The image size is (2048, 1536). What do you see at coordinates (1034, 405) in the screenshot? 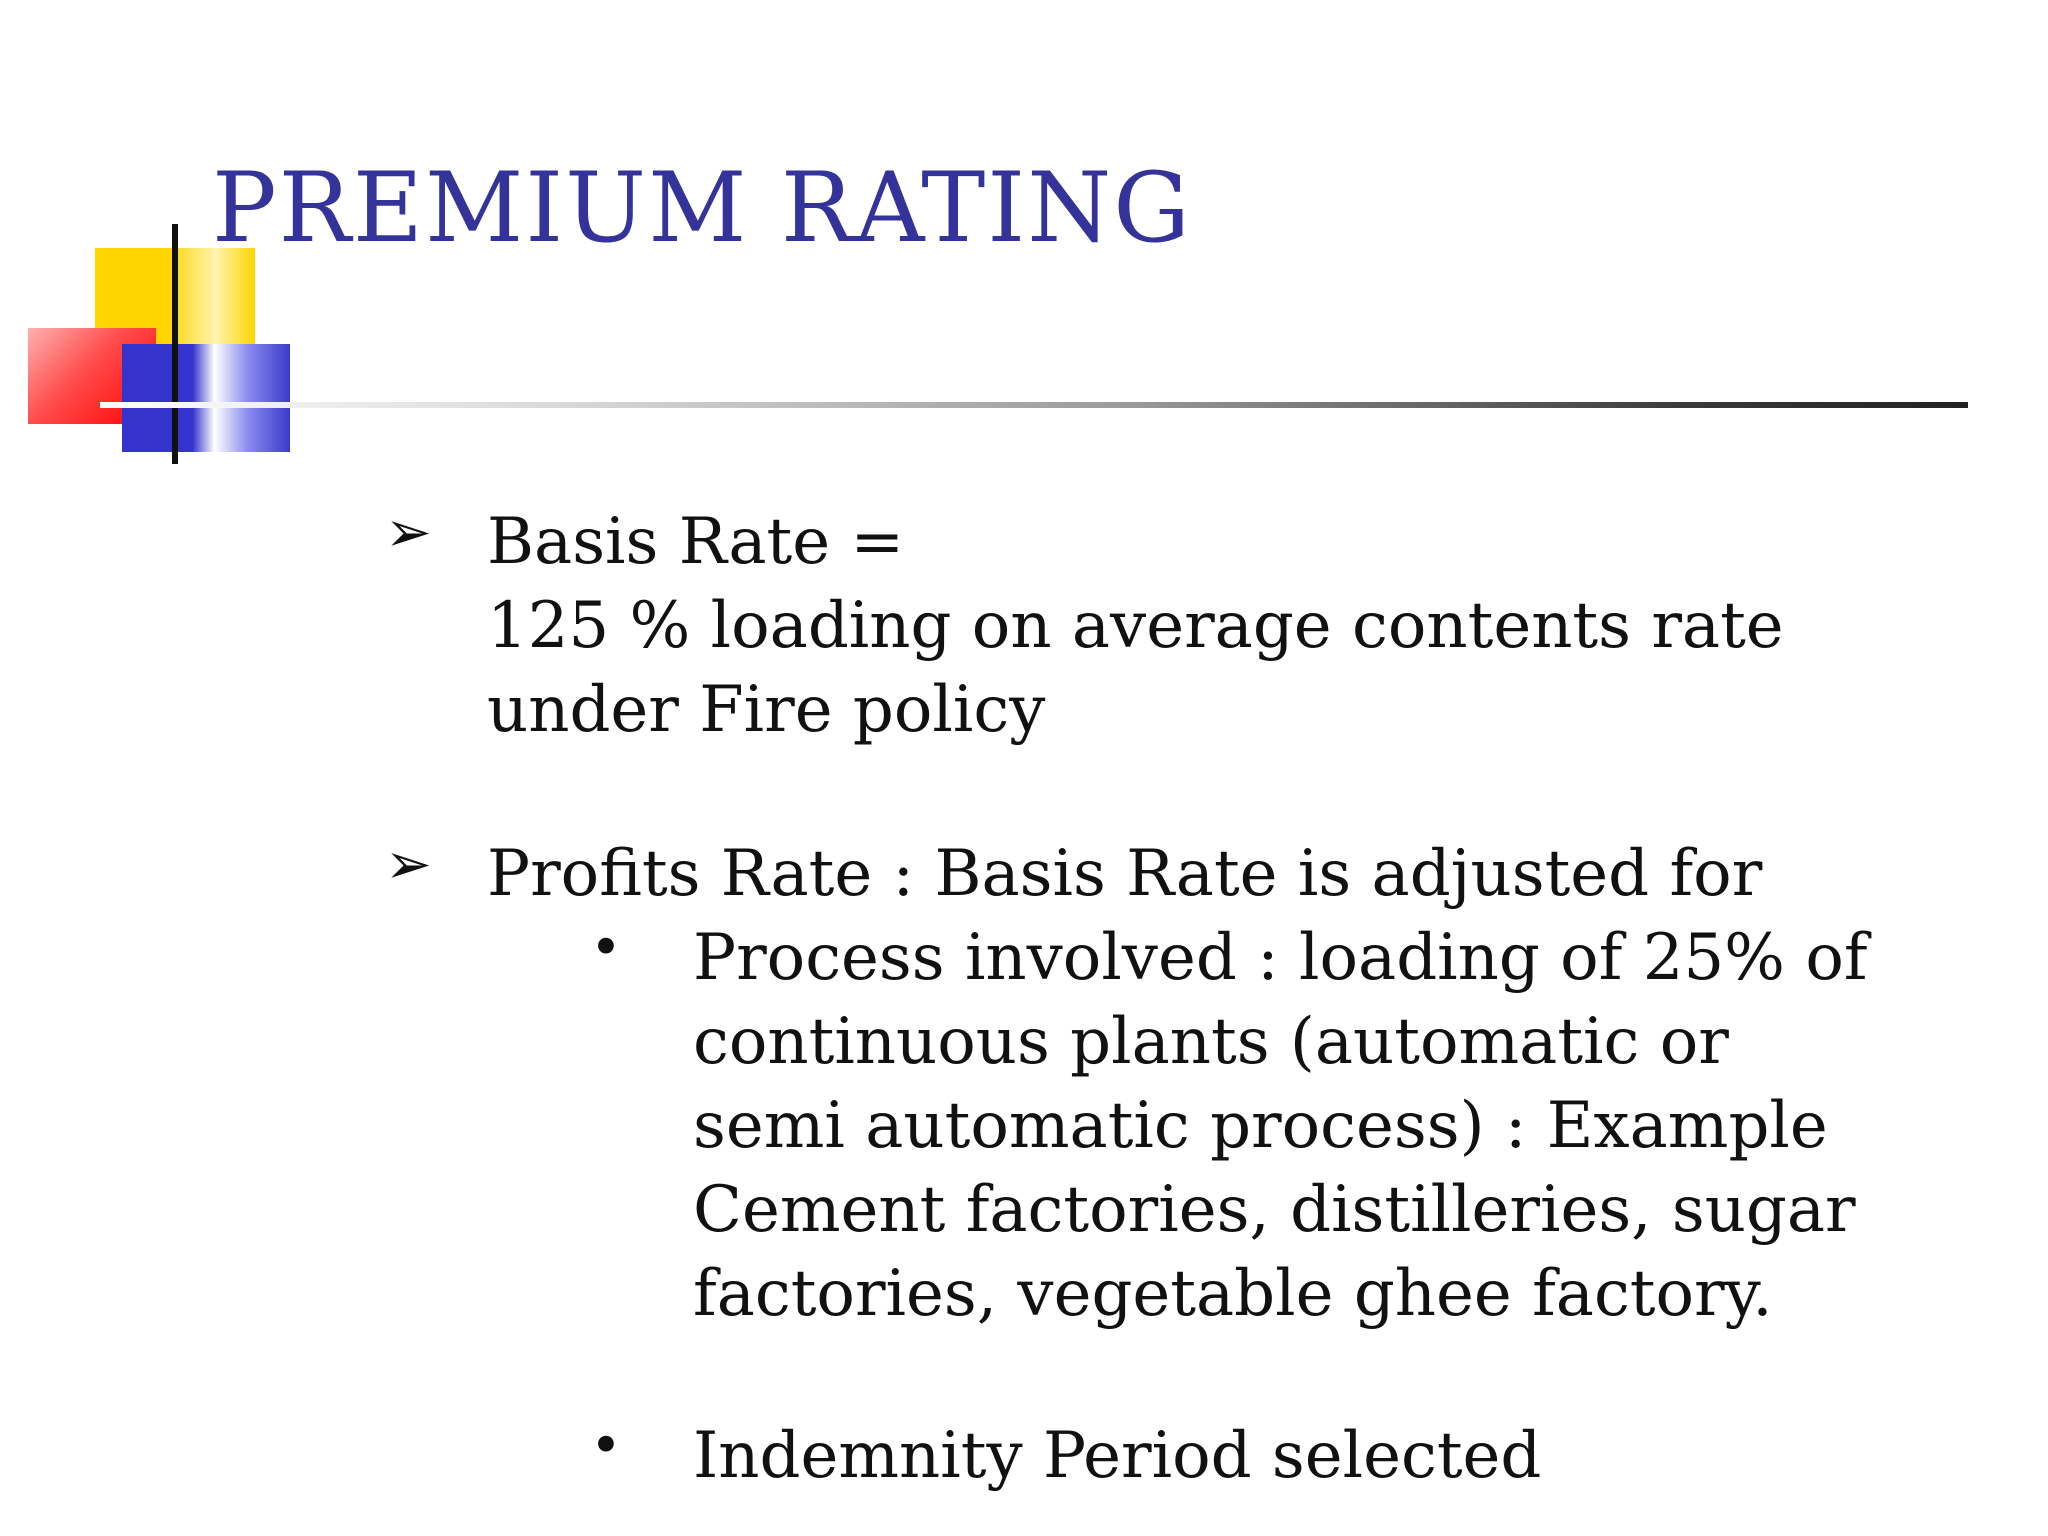
I see `title-underline-rule` at bounding box center [1034, 405].